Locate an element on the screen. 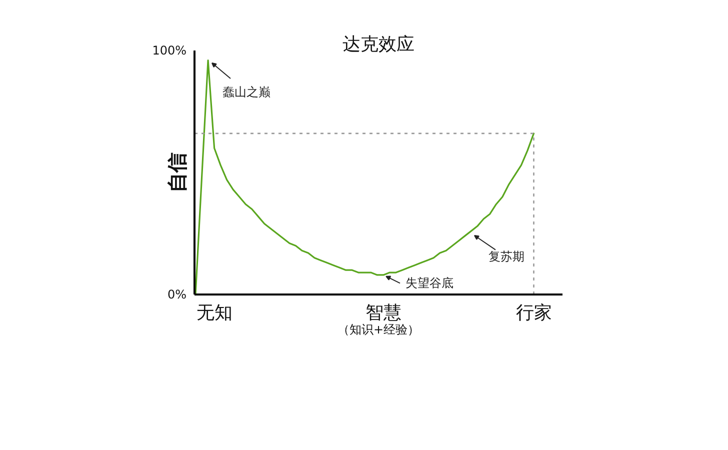 The width and height of the screenshot is (728, 450). annotation: 蠢山之巅 is located at coordinates (246, 92).